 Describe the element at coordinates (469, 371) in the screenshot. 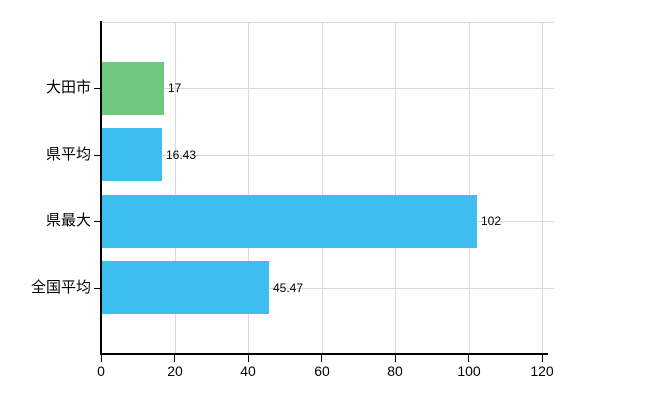

I see `x-tick-label: 100` at that location.